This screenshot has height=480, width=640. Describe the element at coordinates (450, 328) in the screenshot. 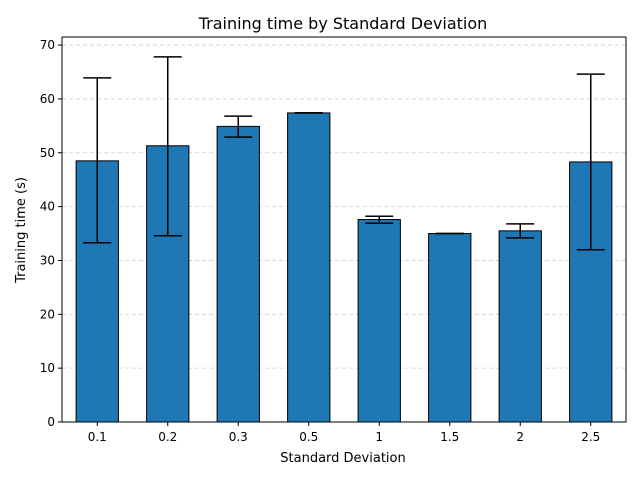

I see `bar-1.5` at that location.